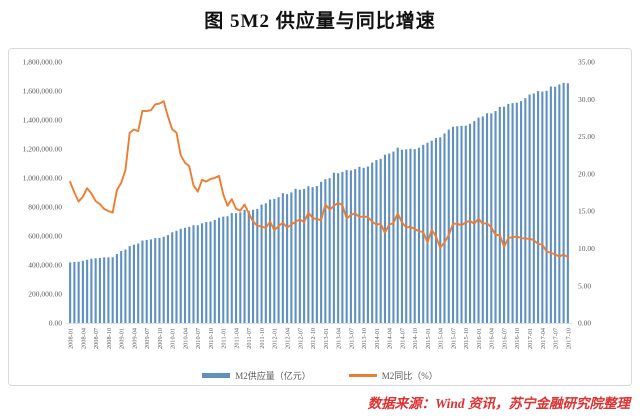  What do you see at coordinates (466, 338) in the screenshot?
I see `svg-text: 2015-10` at bounding box center [466, 338].